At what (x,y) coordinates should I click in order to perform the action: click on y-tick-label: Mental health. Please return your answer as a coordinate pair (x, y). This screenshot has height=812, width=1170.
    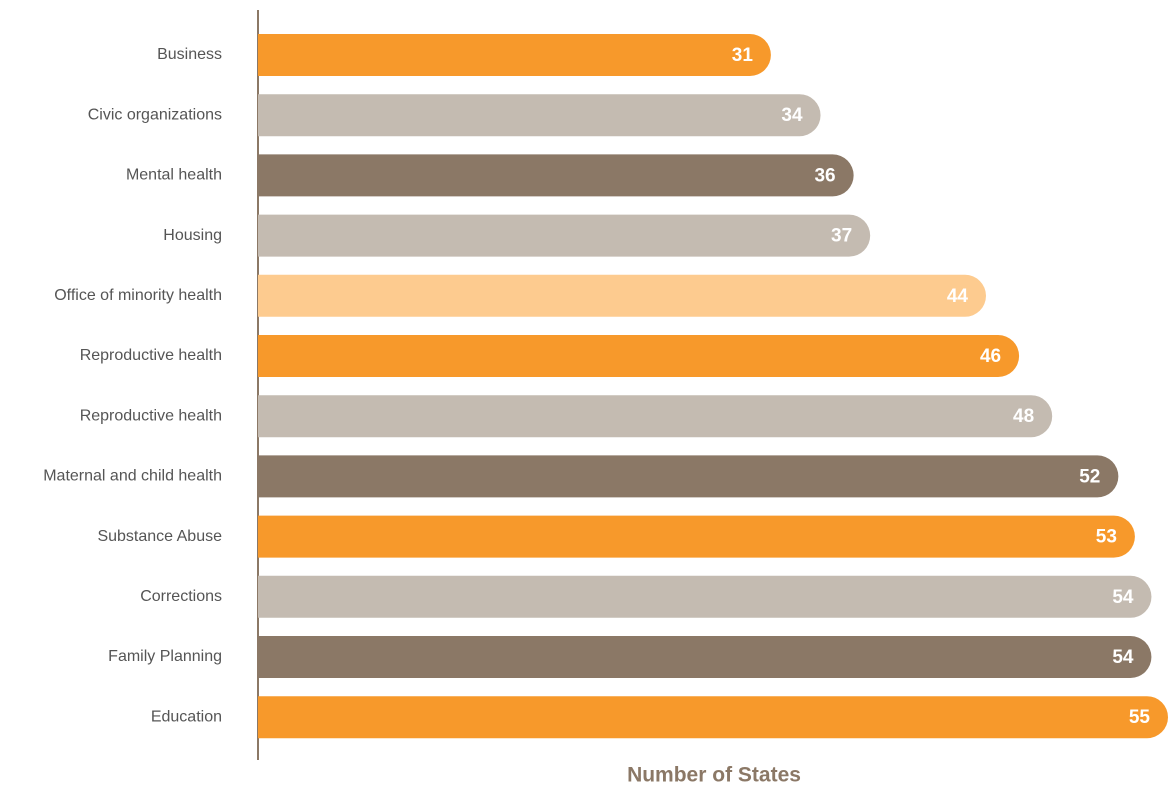
    Looking at the image, I should click on (174, 175).